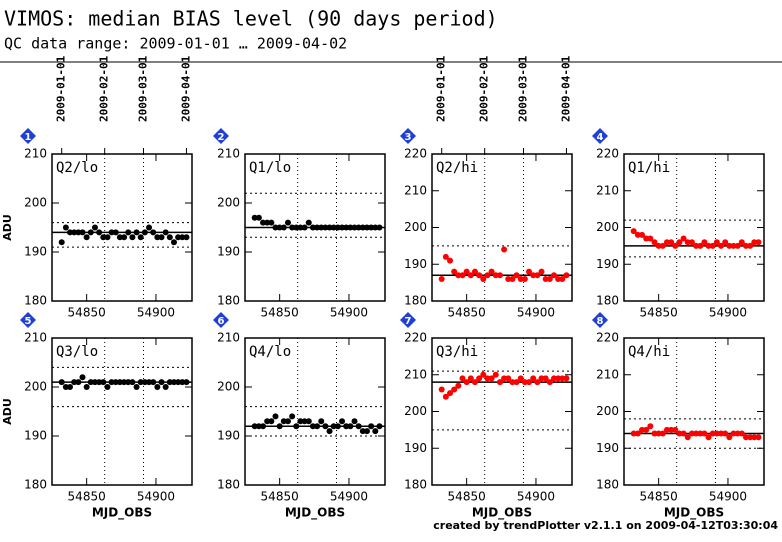 This screenshot has width=782, height=542. What do you see at coordinates (7, 227) in the screenshot?
I see `y-axis-label: ADU` at bounding box center [7, 227].